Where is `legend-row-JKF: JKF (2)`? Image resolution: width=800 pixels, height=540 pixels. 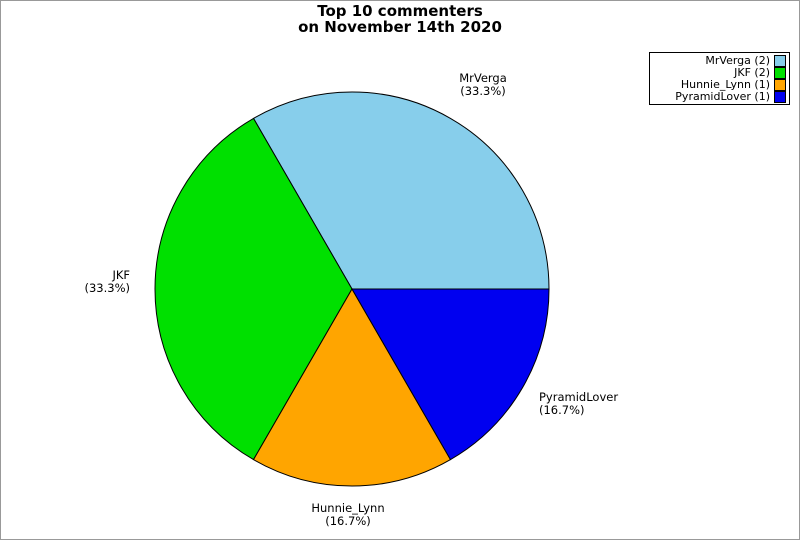 legend-row-JKF: JKF (2) is located at coordinates (718, 72).